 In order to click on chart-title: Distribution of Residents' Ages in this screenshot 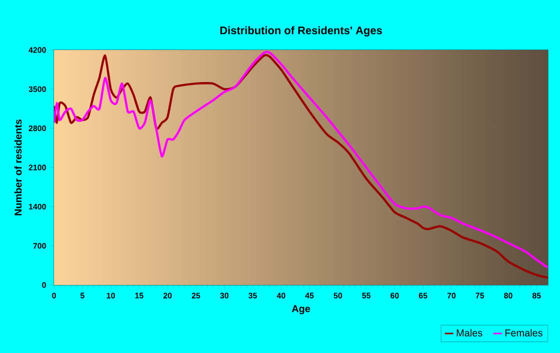, I will do `click(301, 31)`.